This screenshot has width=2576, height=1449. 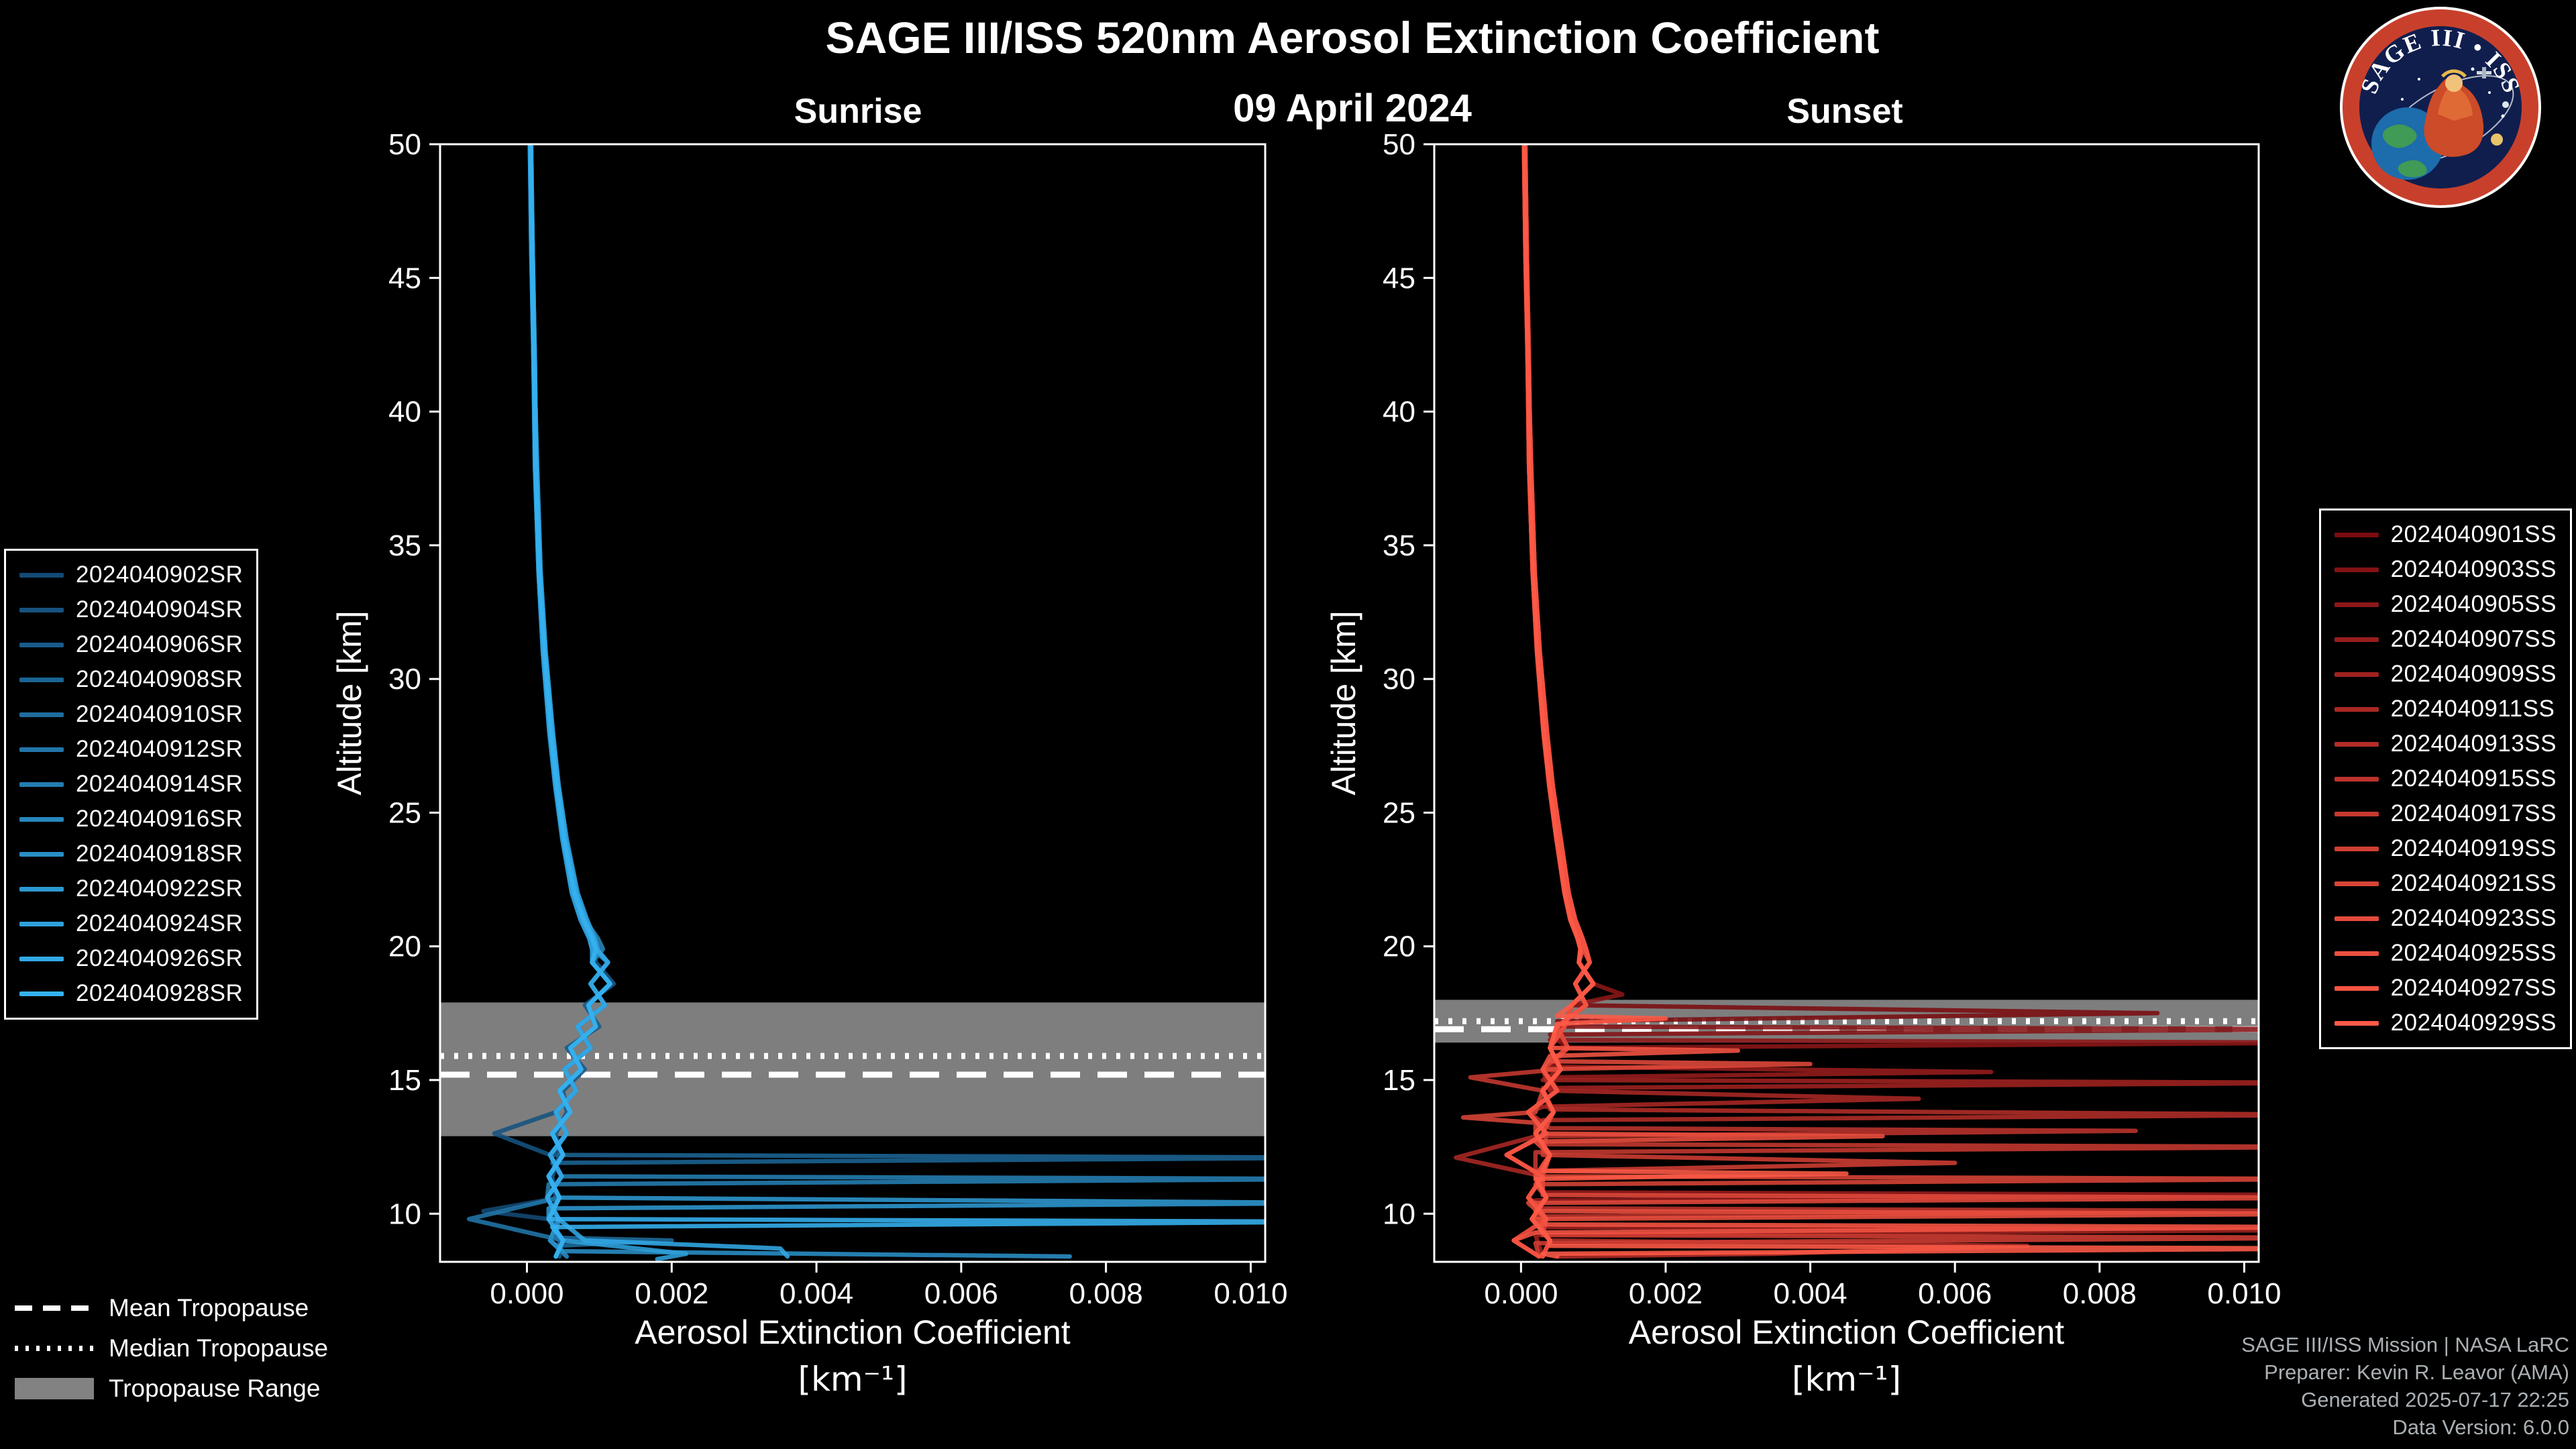 I want to click on credits-mission: SAGE III/ISS Mission | NASA LaRC, so click(x=2405, y=1344).